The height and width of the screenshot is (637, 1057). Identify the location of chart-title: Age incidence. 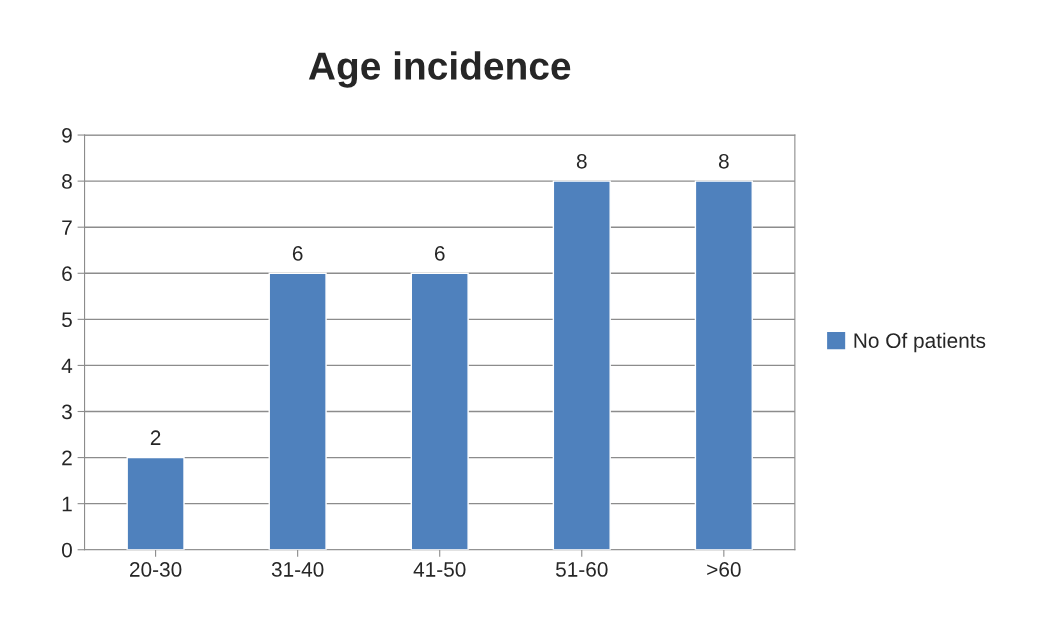
(439, 69).